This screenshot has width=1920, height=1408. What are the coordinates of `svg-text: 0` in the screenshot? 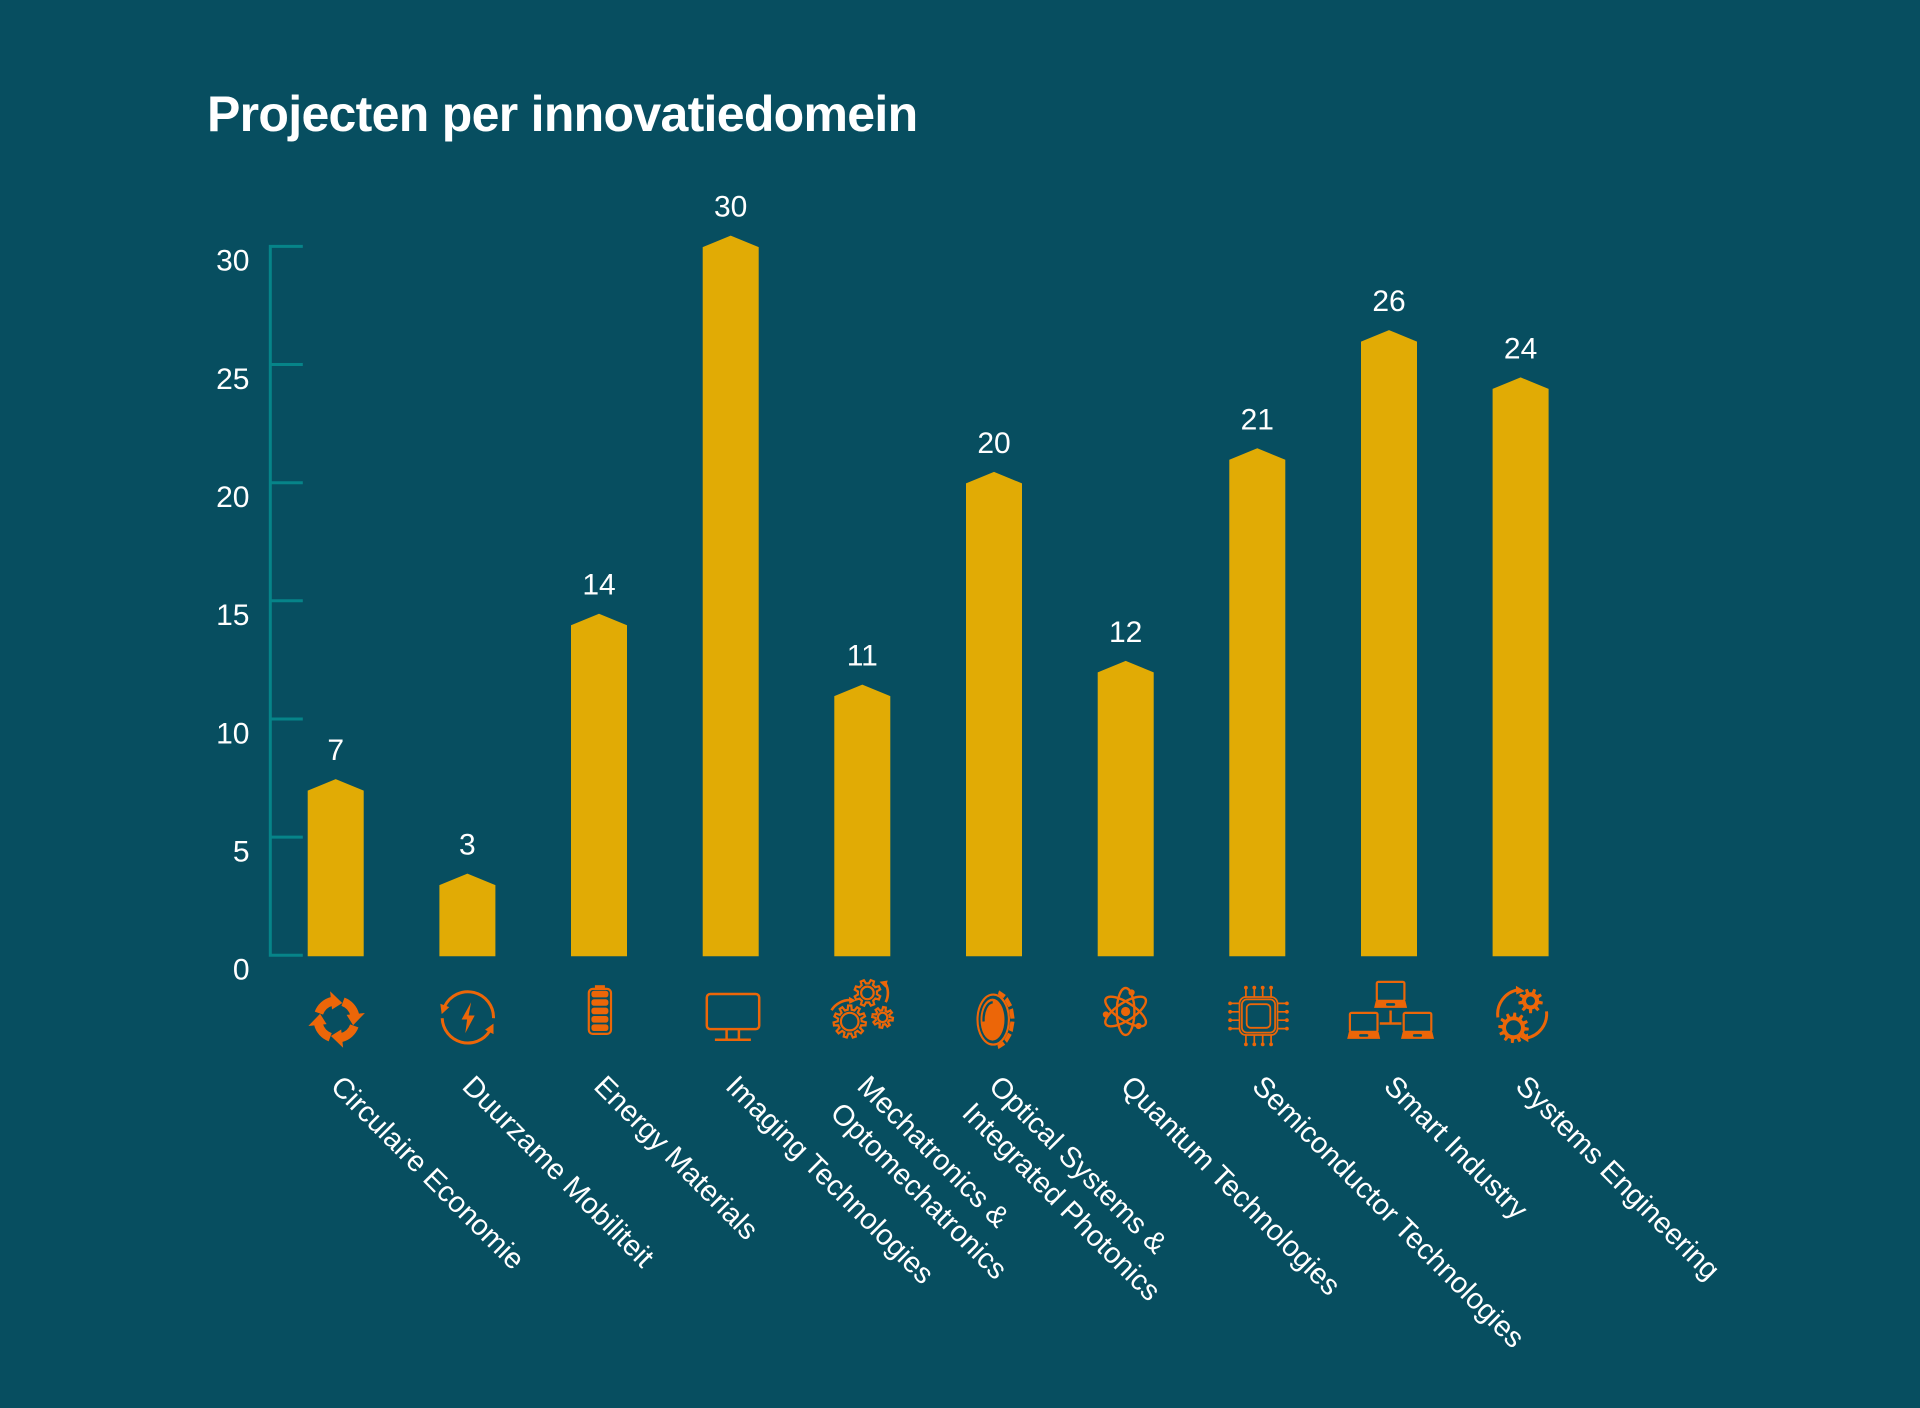 It's located at (241, 970).